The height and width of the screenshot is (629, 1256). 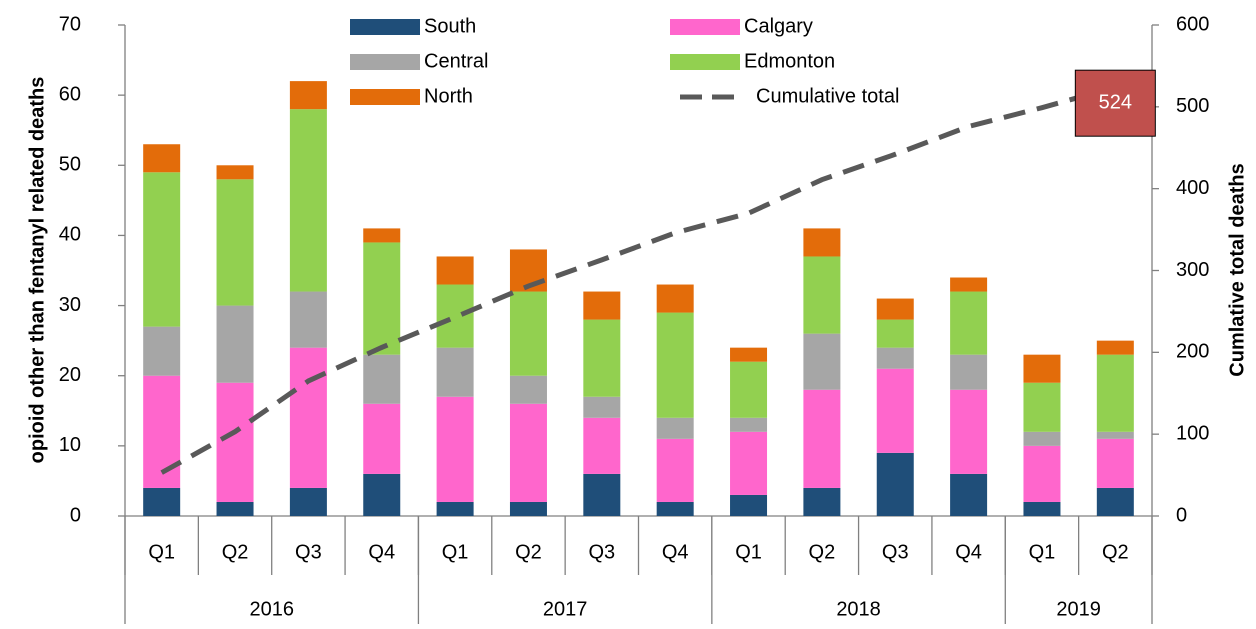 What do you see at coordinates (1192, 24) in the screenshot?
I see `y2-tick-label: 600` at bounding box center [1192, 24].